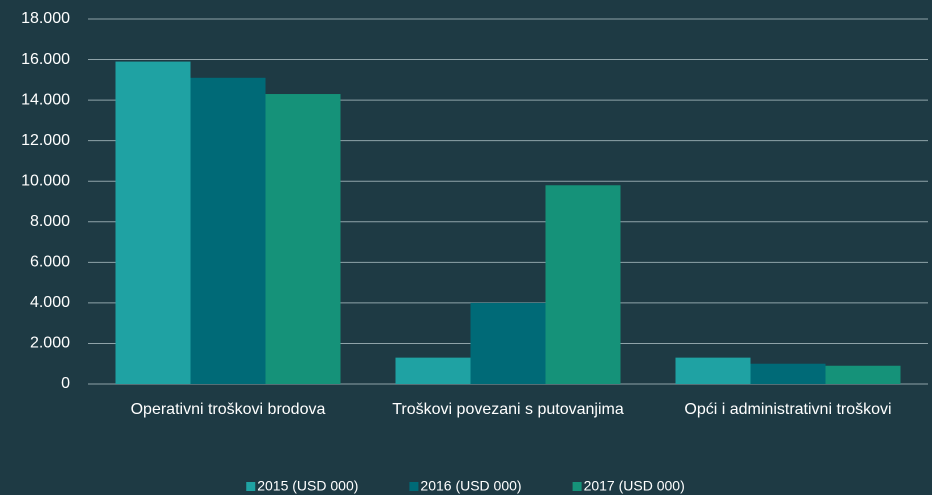 The width and height of the screenshot is (932, 495). I want to click on x-tick-label: Troškovi povezani s putovanjima, so click(508, 409).